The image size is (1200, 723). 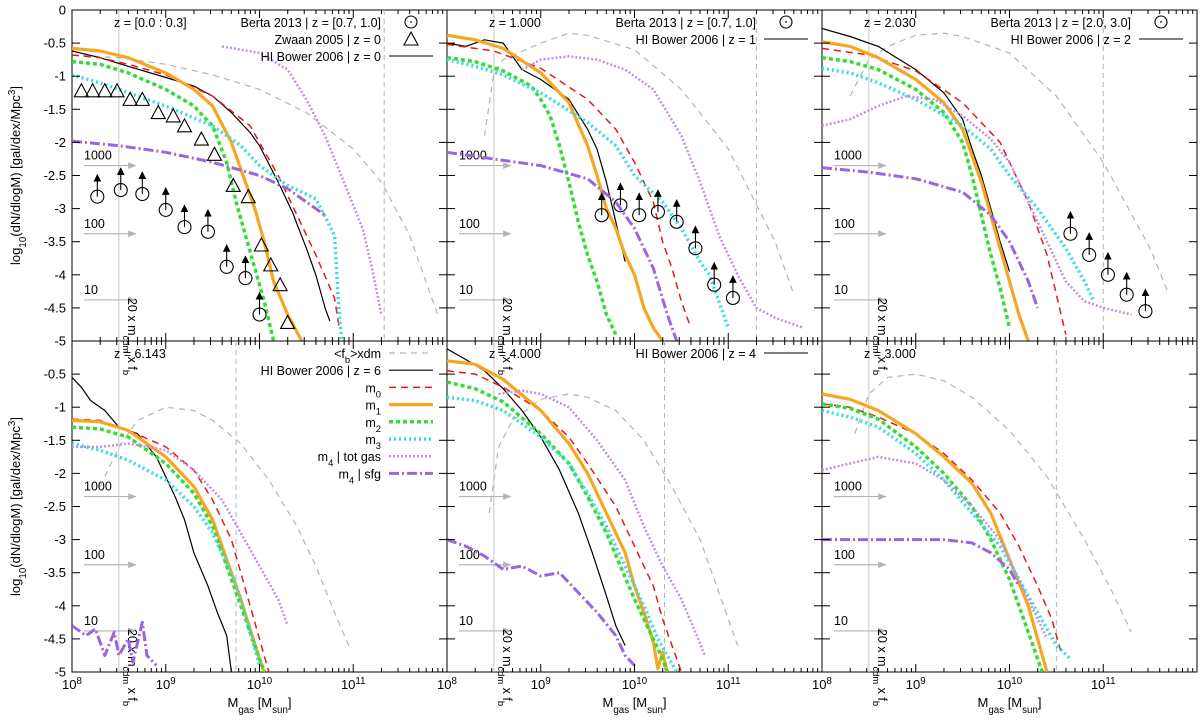 I want to click on y-tick-label: -1.5, so click(x=55, y=440).